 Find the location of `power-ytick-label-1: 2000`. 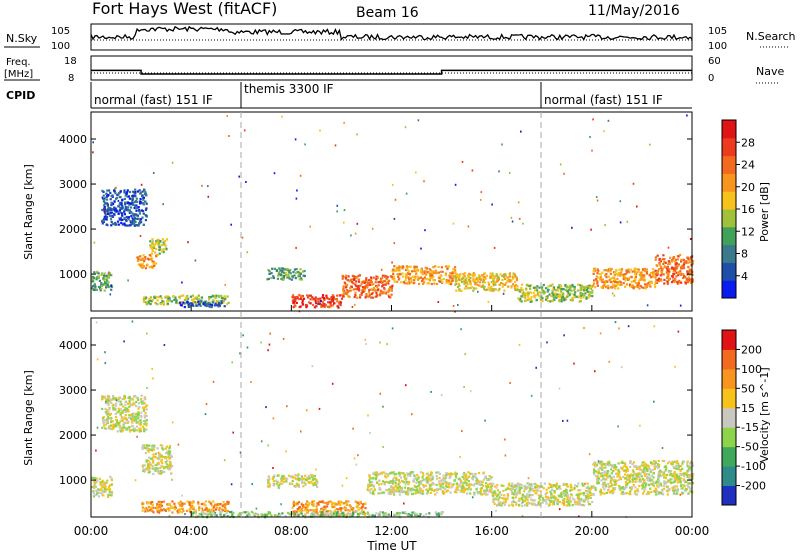

power-ytick-label-1: 2000 is located at coordinates (73, 229).